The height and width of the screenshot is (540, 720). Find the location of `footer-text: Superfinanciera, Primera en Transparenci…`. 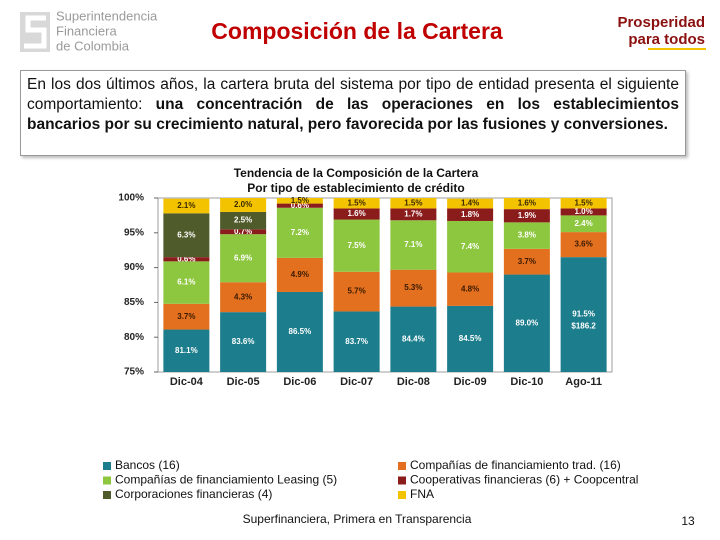

footer-text: Superfinanciera, Primera en Transparenci… is located at coordinates (357, 519).